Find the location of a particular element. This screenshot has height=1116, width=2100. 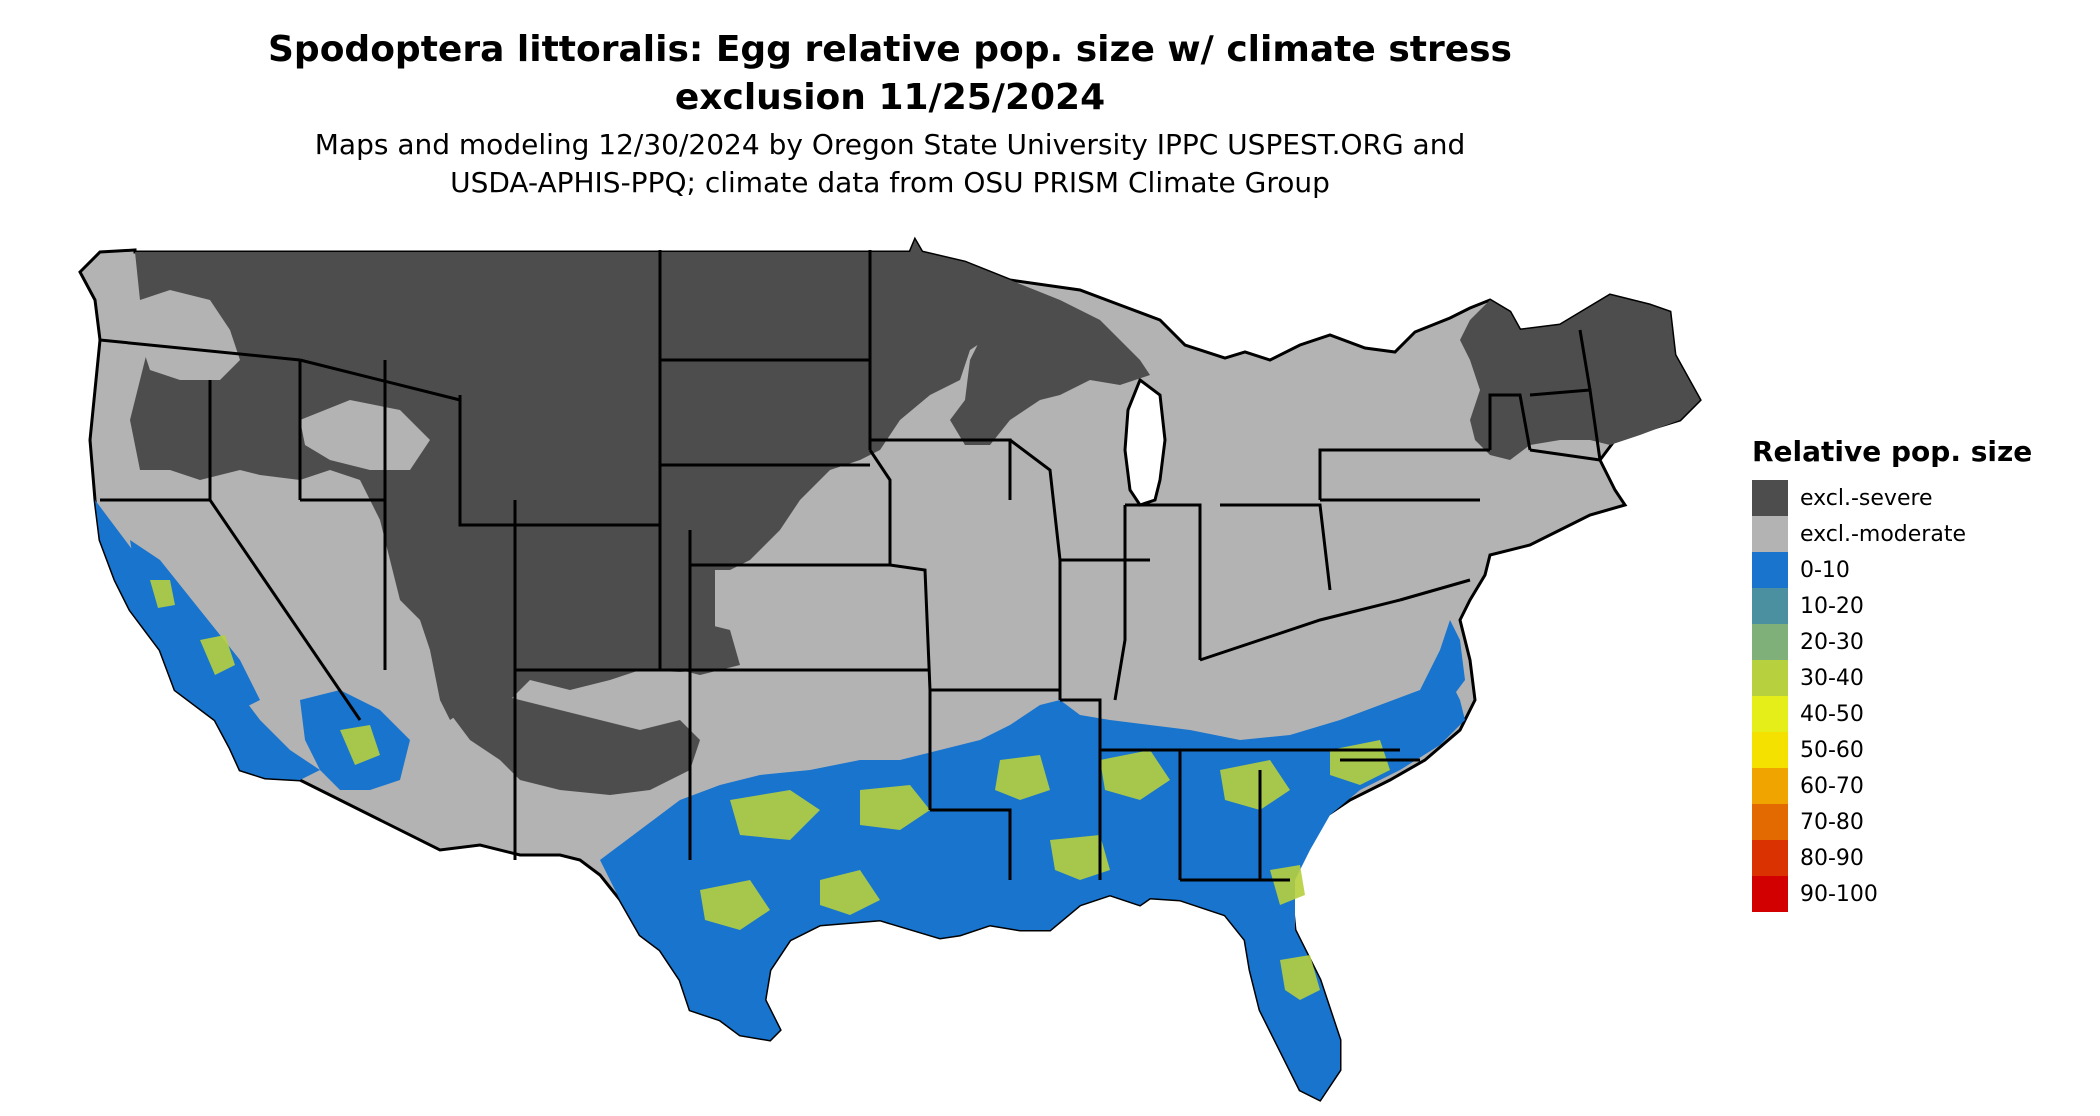

legend-label: 80-90 is located at coordinates (1832, 858).